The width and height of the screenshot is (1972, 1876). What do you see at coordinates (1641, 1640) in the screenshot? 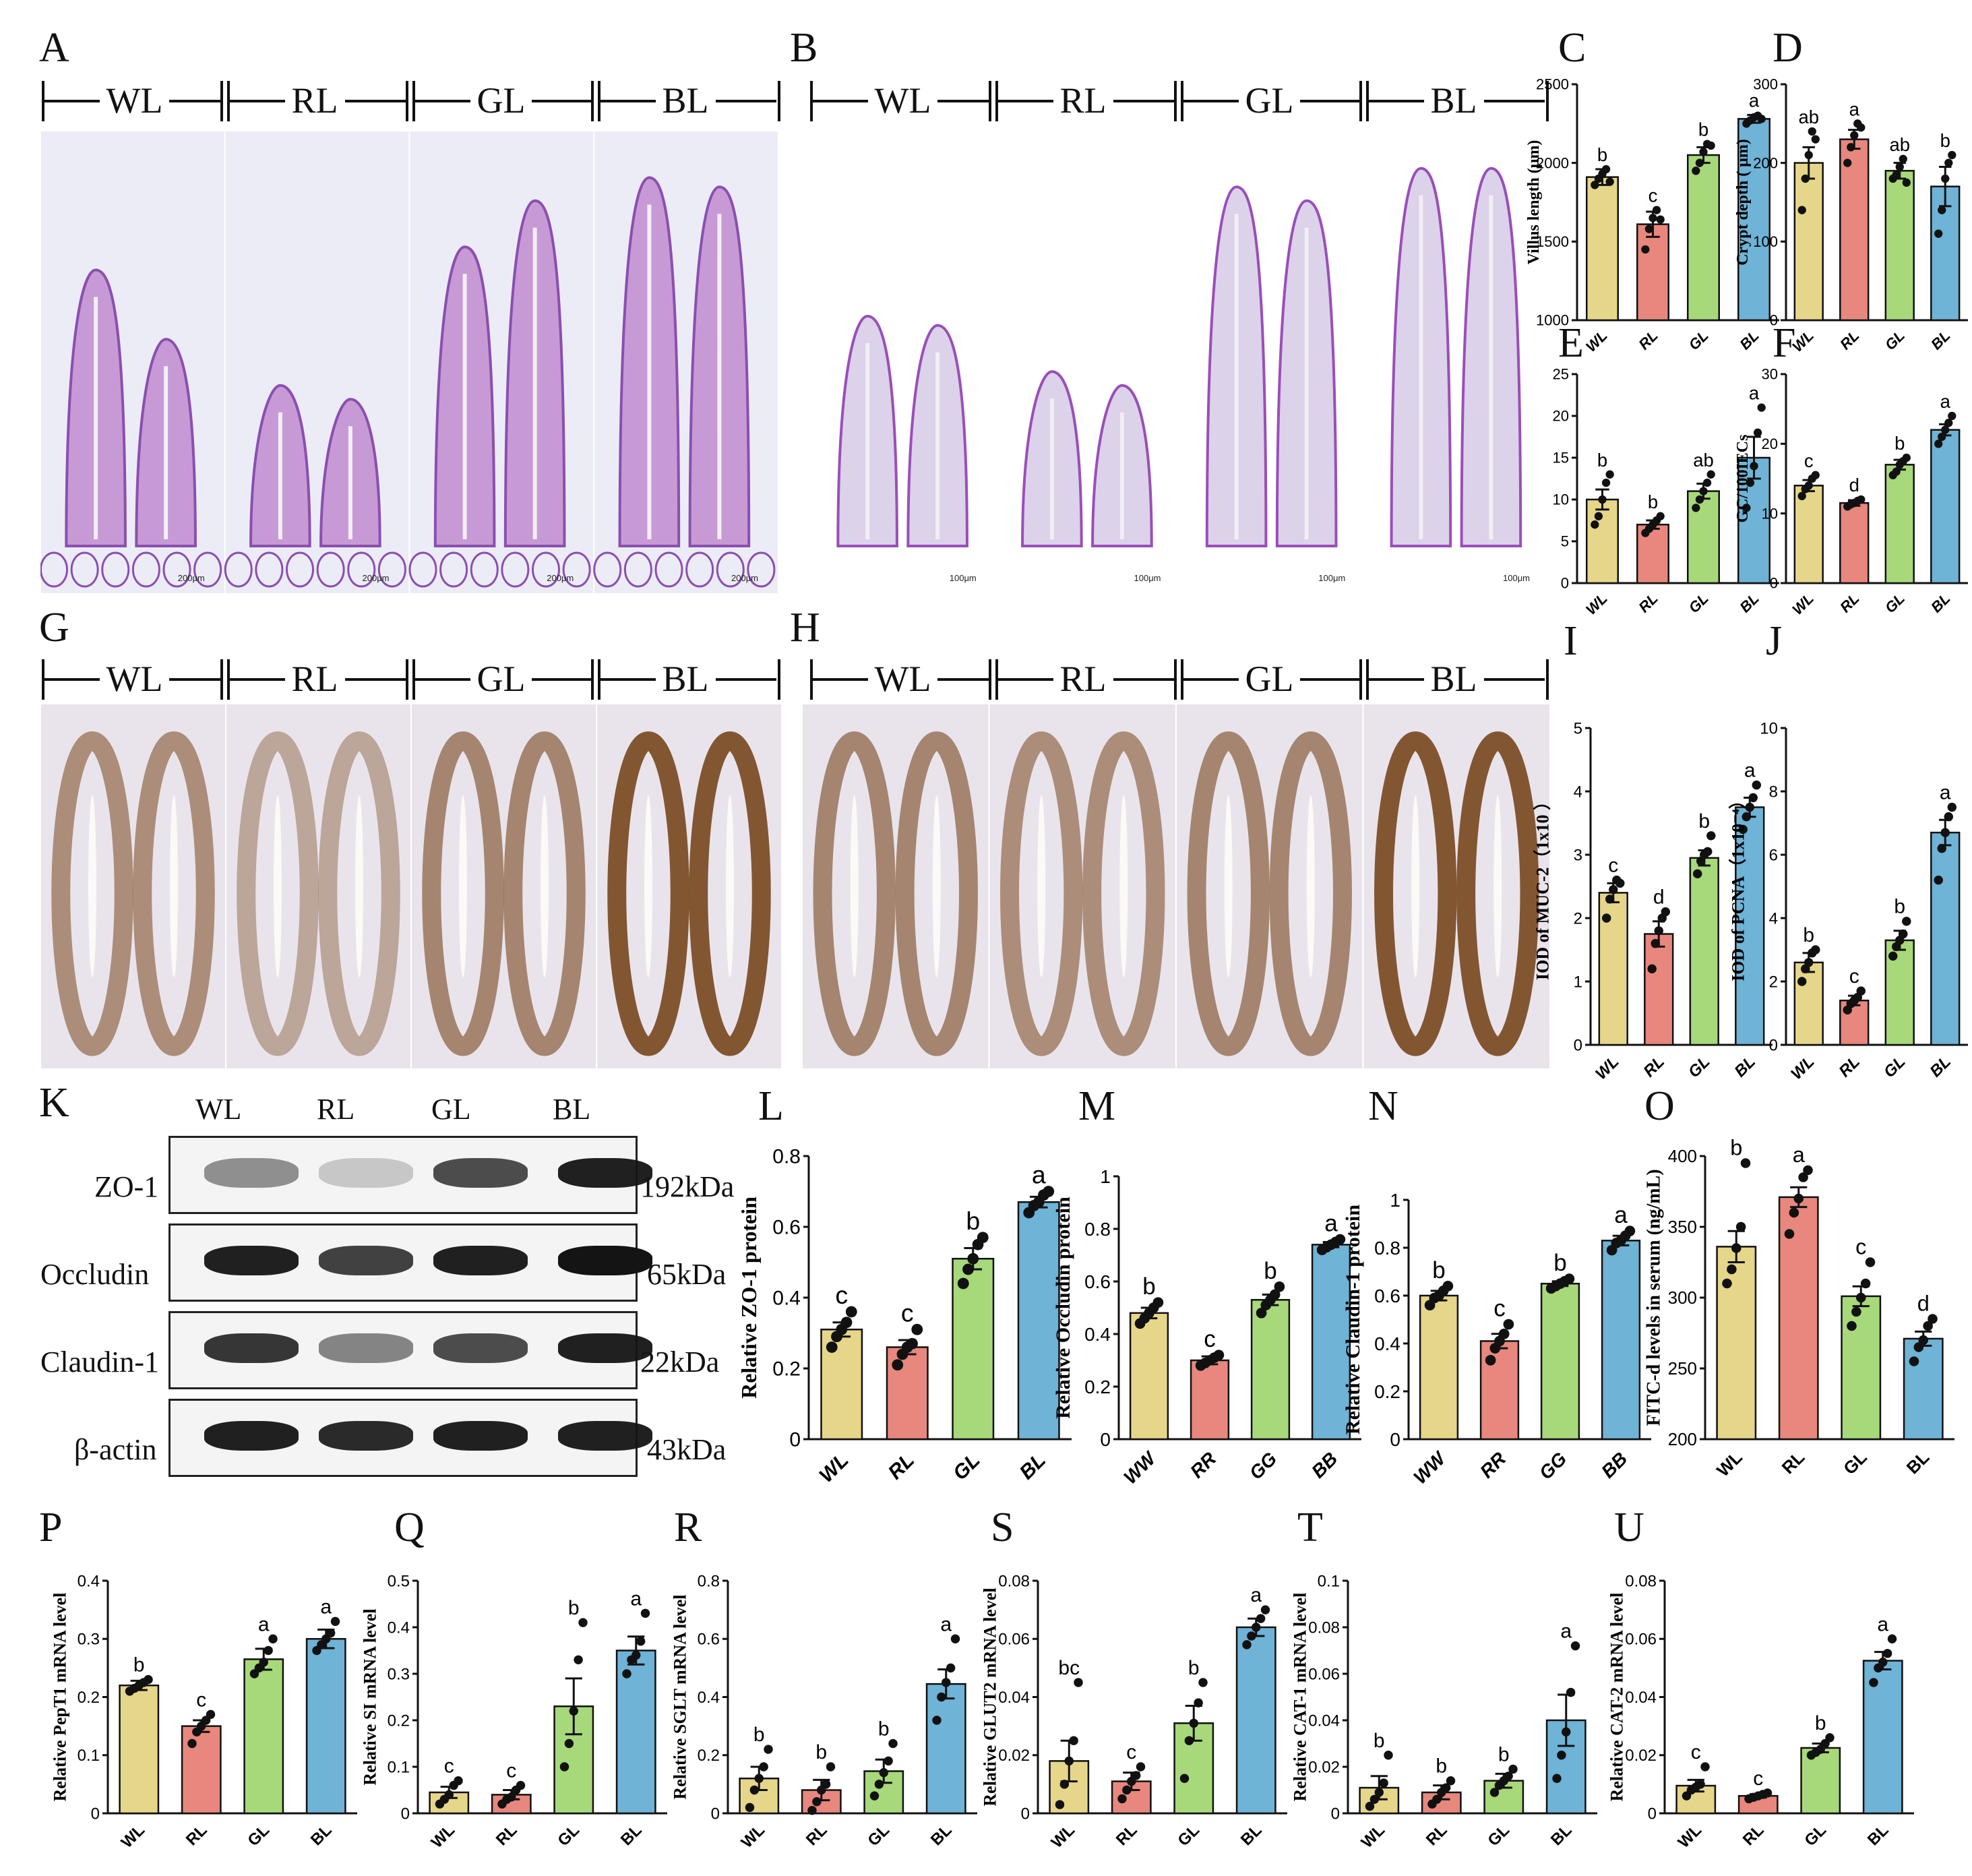
I see `y-tick-label: 0.06` at bounding box center [1641, 1640].